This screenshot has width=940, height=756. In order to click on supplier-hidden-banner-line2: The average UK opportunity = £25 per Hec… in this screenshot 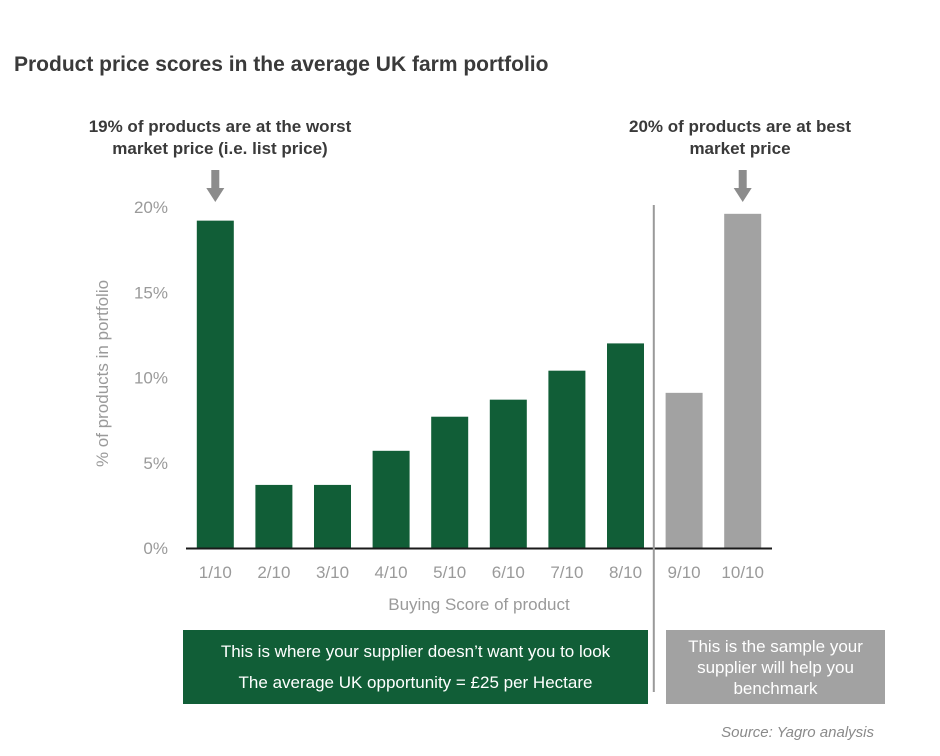, I will do `click(415, 682)`.